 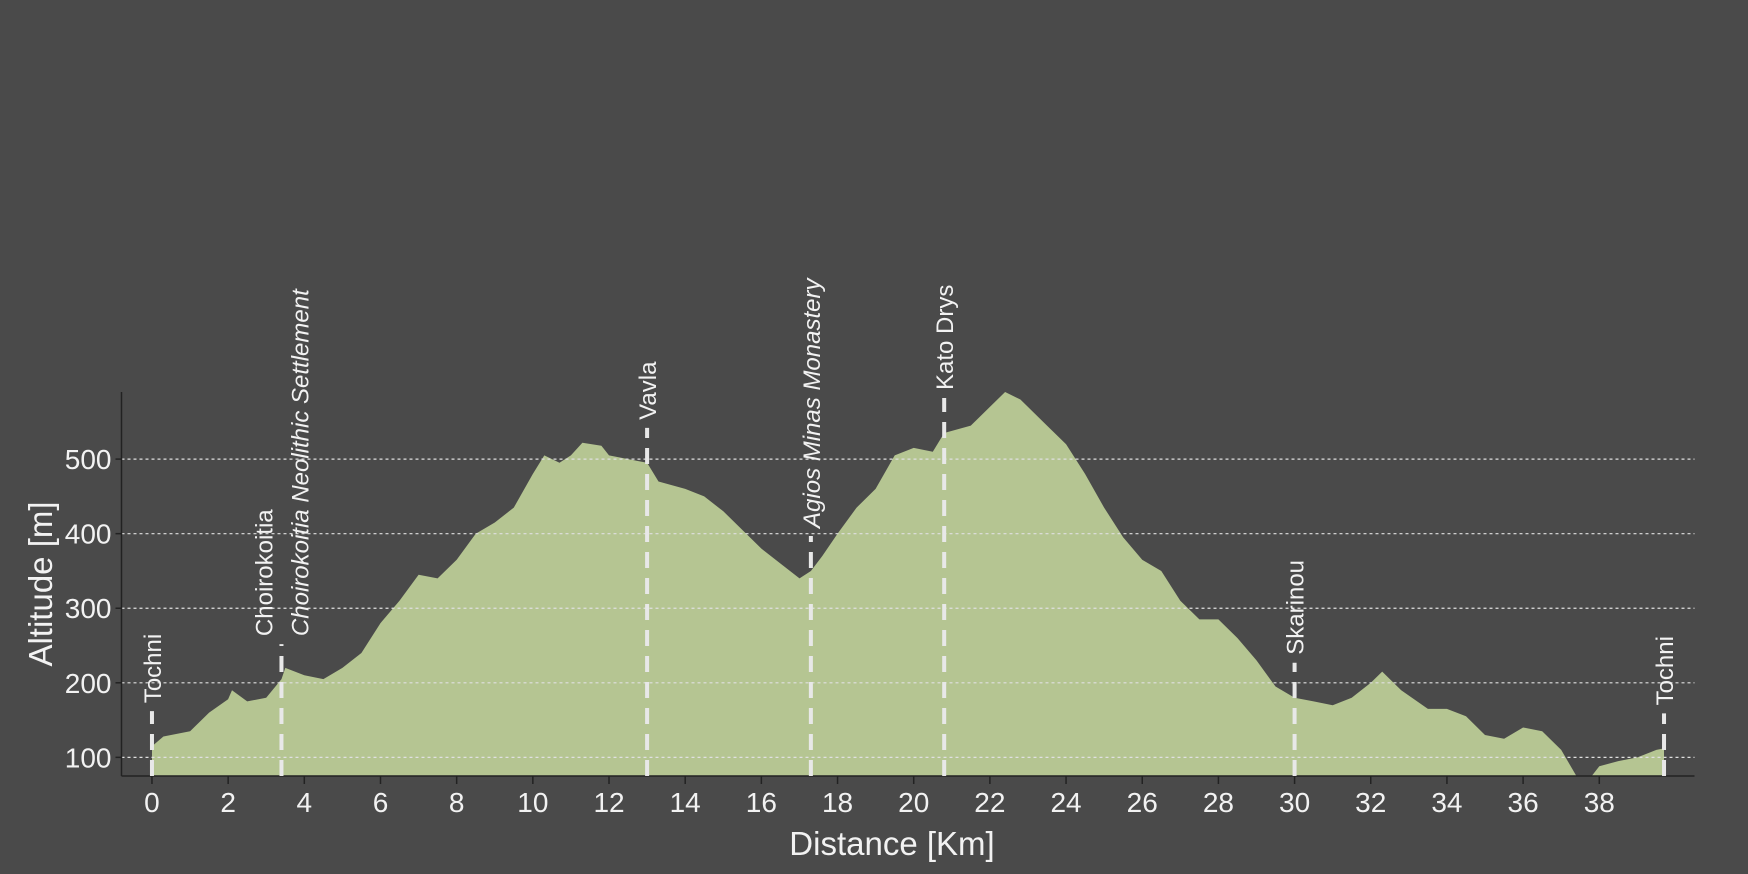 I want to click on x-axis-label: Distance [Km], so click(x=891, y=843).